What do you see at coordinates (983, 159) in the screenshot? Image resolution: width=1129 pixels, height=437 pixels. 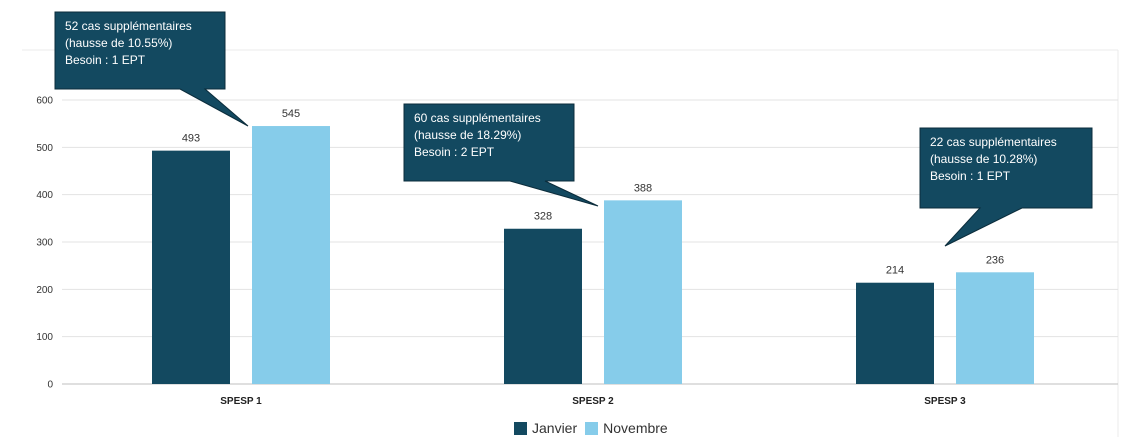 I see `callout-text-line: (hausse de 10.28%)` at bounding box center [983, 159].